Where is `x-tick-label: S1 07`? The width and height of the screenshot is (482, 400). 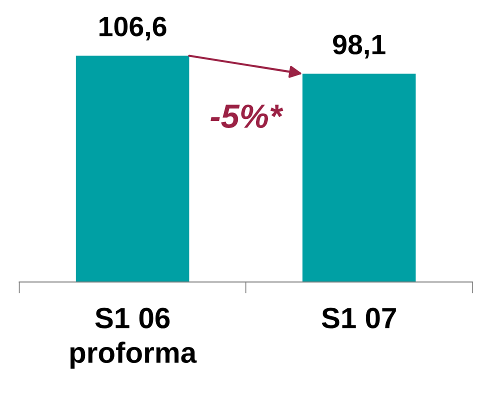
x-tick-label: S1 07 is located at coordinates (359, 318).